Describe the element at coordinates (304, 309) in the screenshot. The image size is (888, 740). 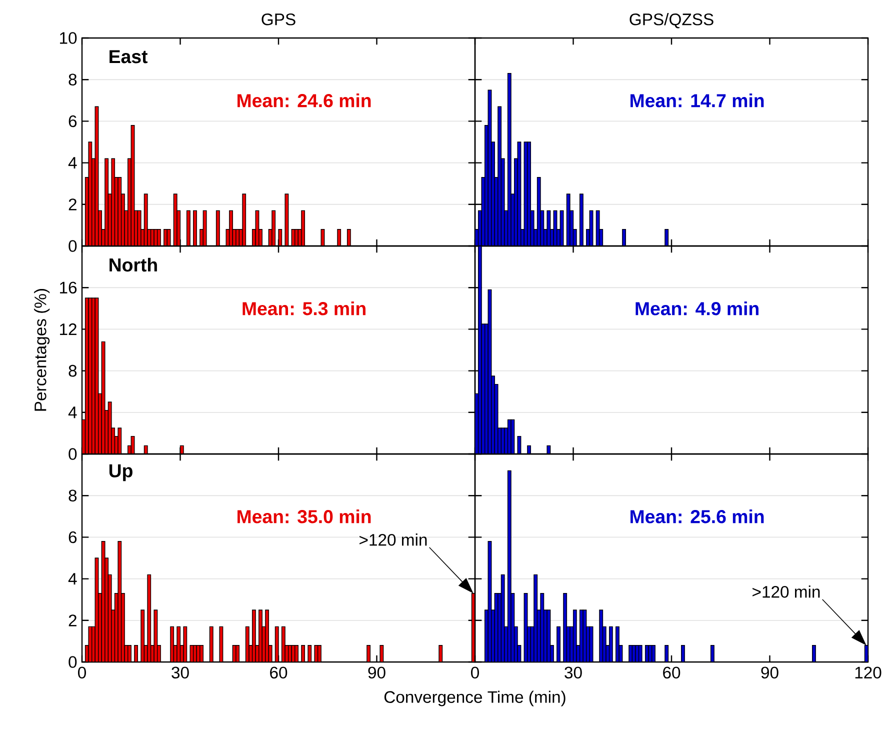
I see `annotation: Mean: 5.3 min` at that location.